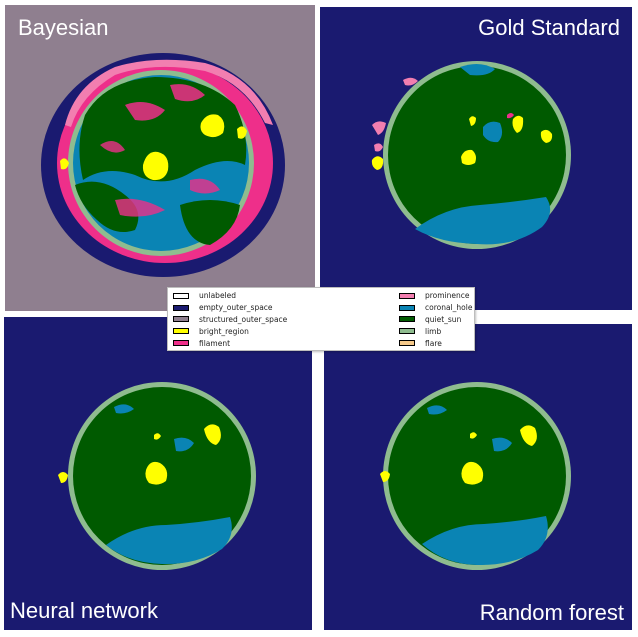 Image resolution: width=638 pixels, height=637 pixels. What do you see at coordinates (385, 476) in the screenshot?
I see `rf-bright-region-limb` at bounding box center [385, 476].